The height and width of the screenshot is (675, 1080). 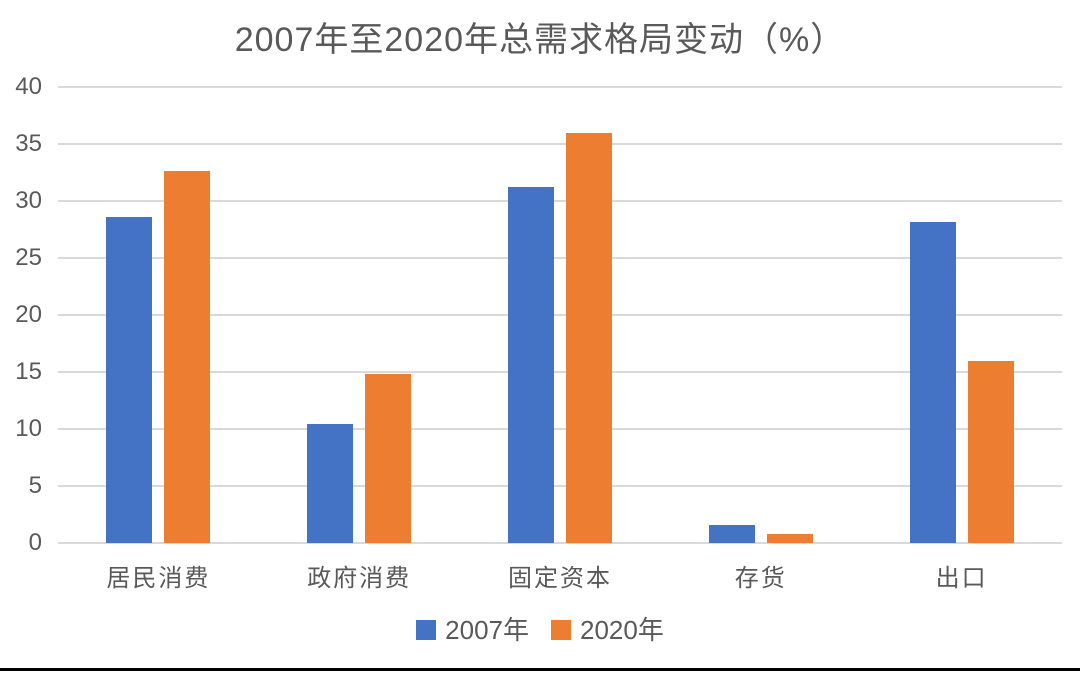 I want to click on bar-2007年-出口, so click(x=932, y=382).